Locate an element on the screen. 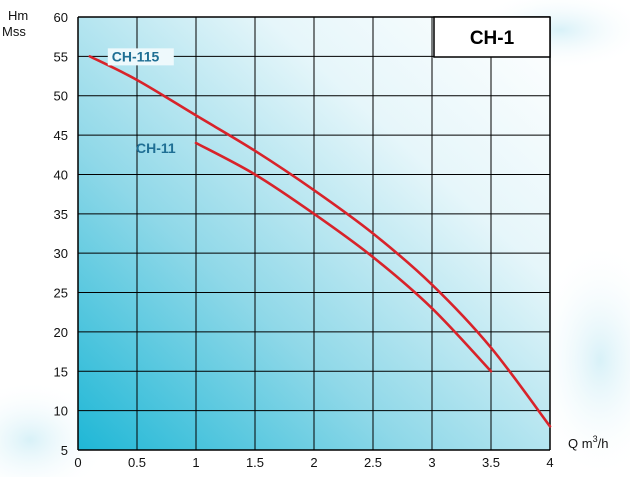  background-splash is located at coordinates (580, 358).